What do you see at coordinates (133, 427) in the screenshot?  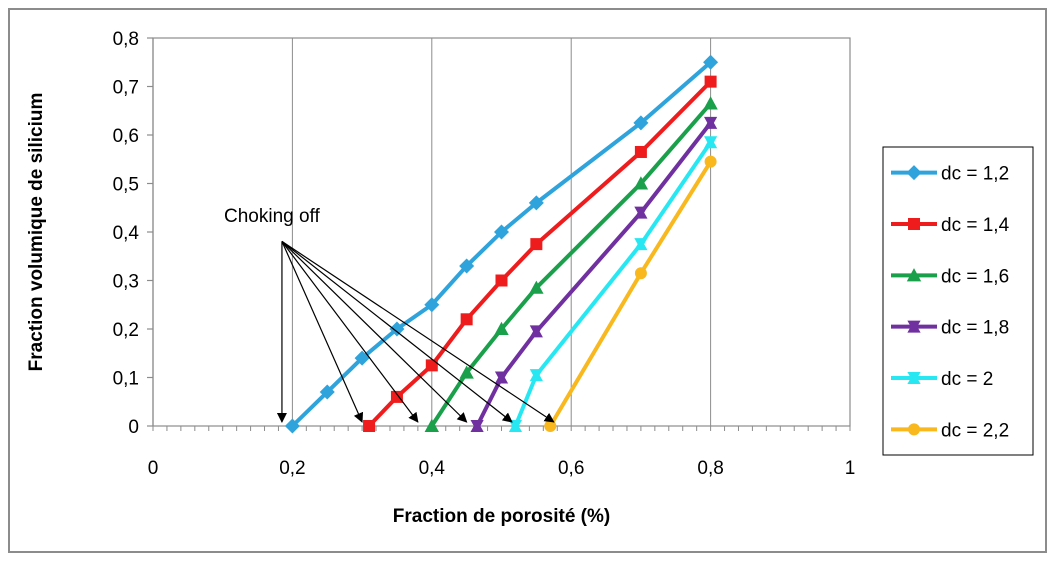 I see `y-tick-label: 0` at bounding box center [133, 427].